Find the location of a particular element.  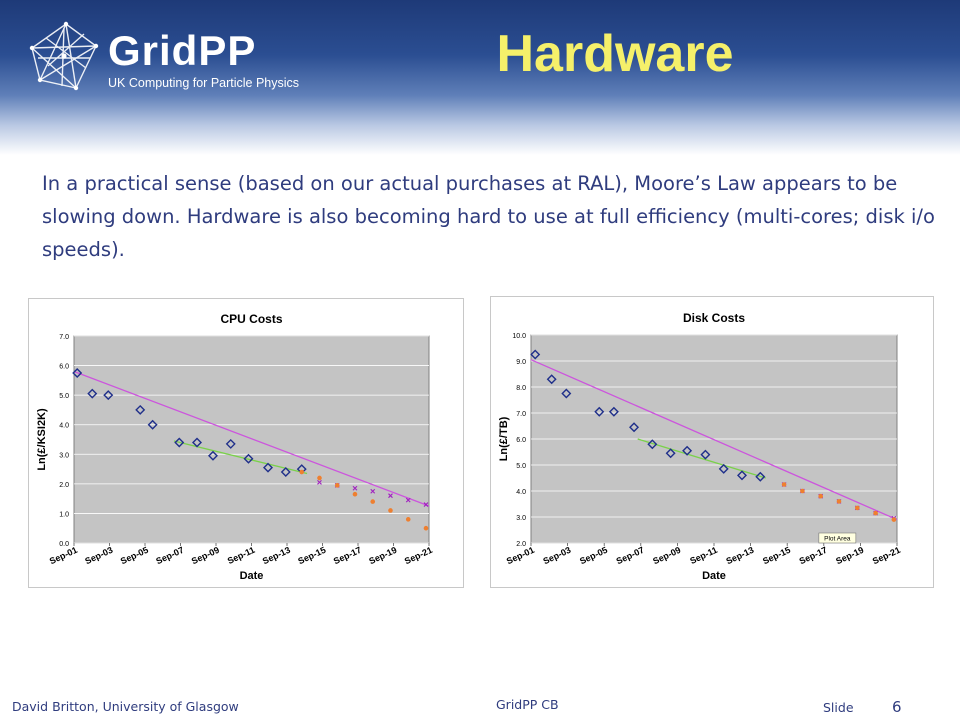

cpu-x-tick-label: Sep-15 is located at coordinates (311, 556).